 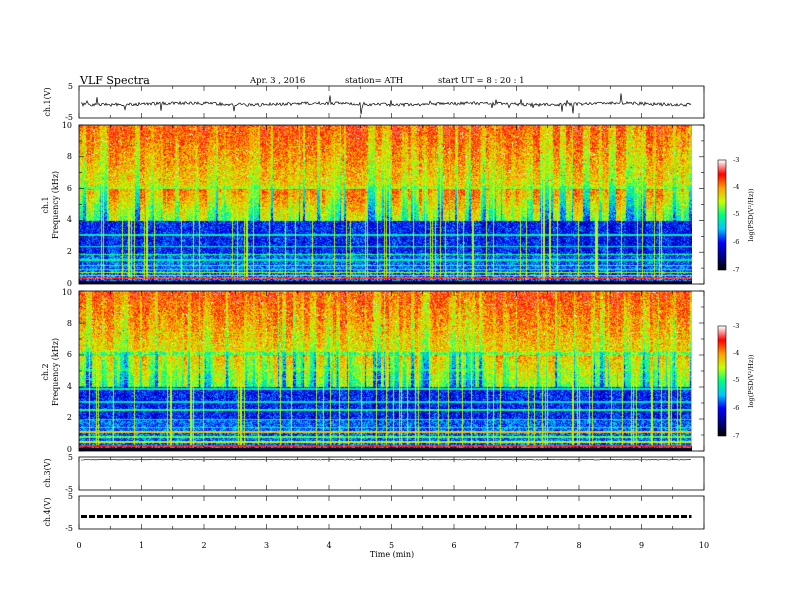 What do you see at coordinates (386, 459) in the screenshot?
I see `ch3-waveform-trace` at bounding box center [386, 459].